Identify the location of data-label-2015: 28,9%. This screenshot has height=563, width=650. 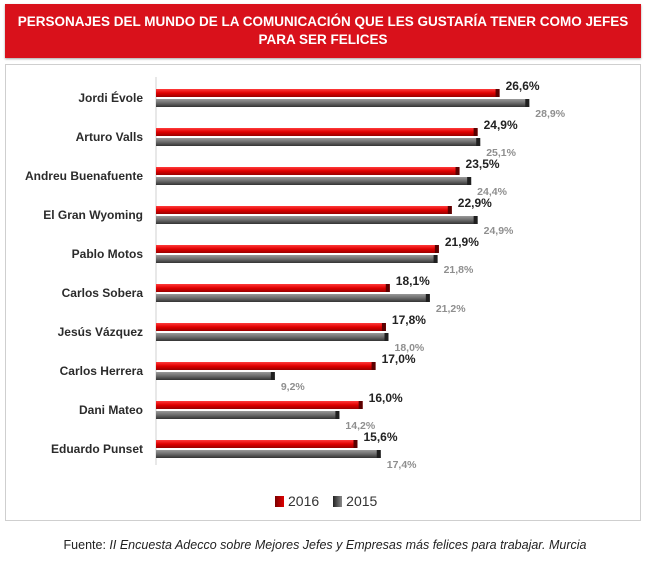
(550, 114).